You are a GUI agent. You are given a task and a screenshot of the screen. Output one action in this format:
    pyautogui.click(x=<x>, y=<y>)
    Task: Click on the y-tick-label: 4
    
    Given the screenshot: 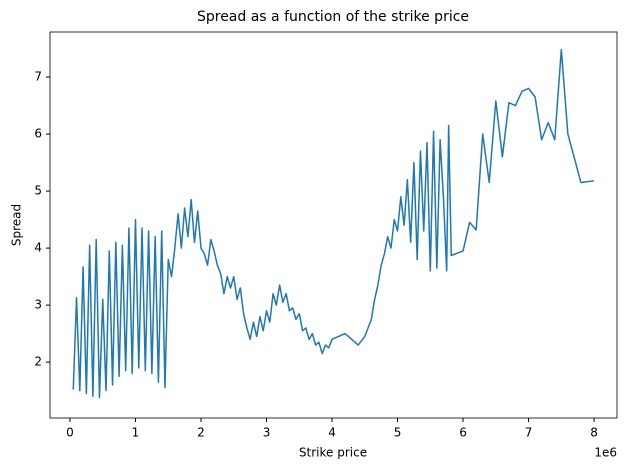 What is the action you would take?
    pyautogui.click(x=38, y=248)
    